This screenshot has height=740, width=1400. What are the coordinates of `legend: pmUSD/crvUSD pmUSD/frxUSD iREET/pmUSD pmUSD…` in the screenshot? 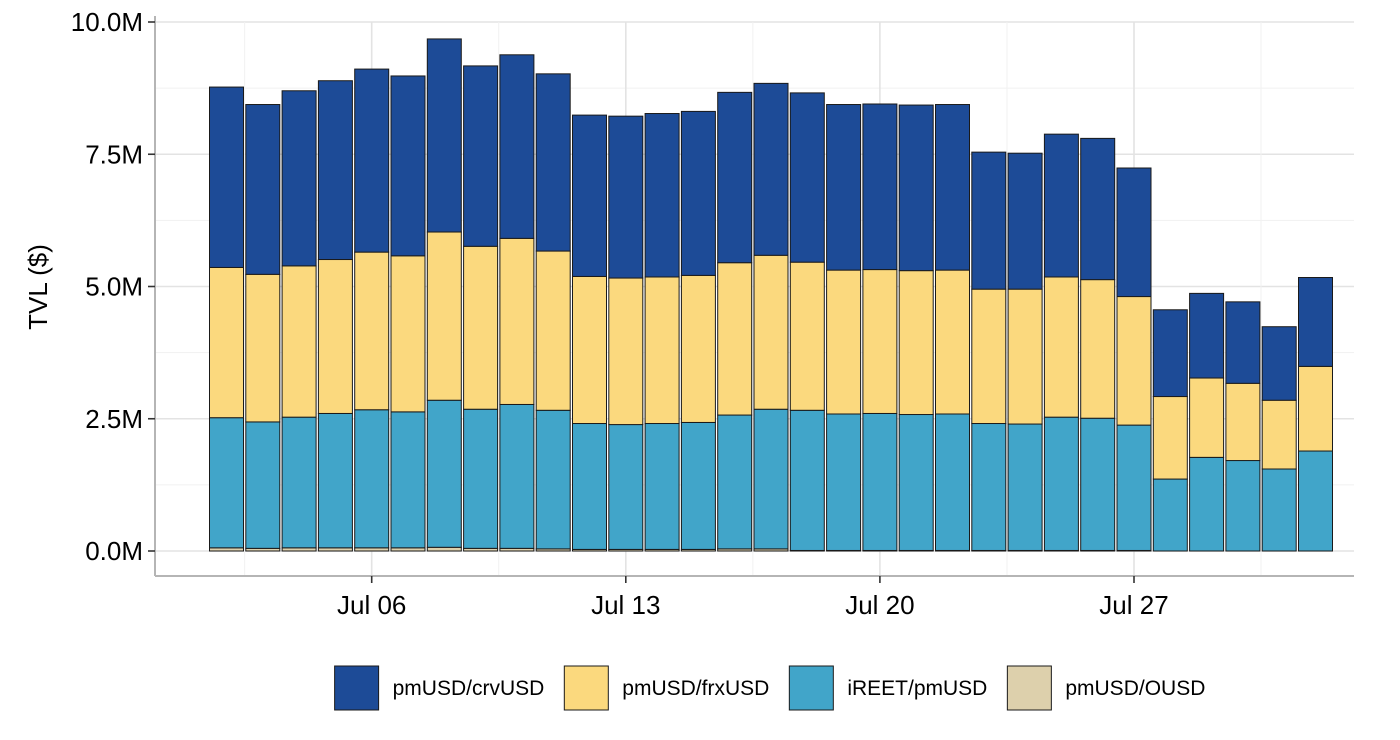 It's located at (769, 688).